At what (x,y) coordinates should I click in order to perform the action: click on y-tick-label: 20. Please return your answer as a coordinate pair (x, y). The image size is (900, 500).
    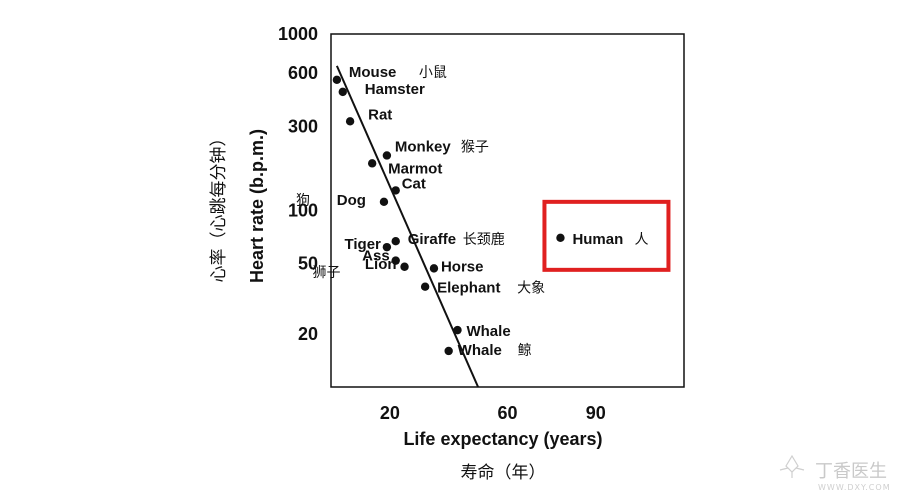
    Looking at the image, I should click on (308, 334).